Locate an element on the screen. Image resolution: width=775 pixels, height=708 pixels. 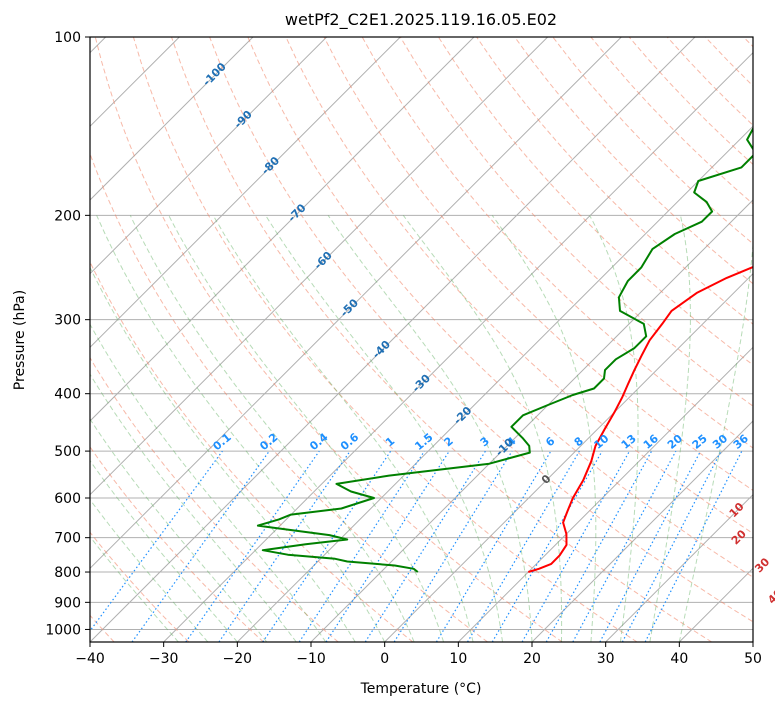
y-tick-label: 400 is located at coordinates (67, 395).